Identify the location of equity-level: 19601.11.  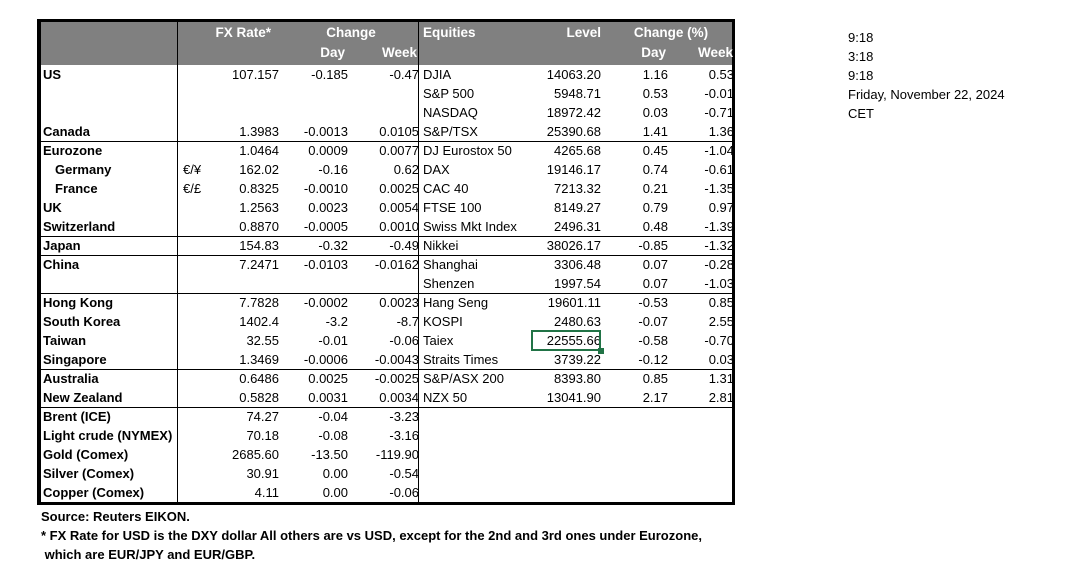
(574, 302).